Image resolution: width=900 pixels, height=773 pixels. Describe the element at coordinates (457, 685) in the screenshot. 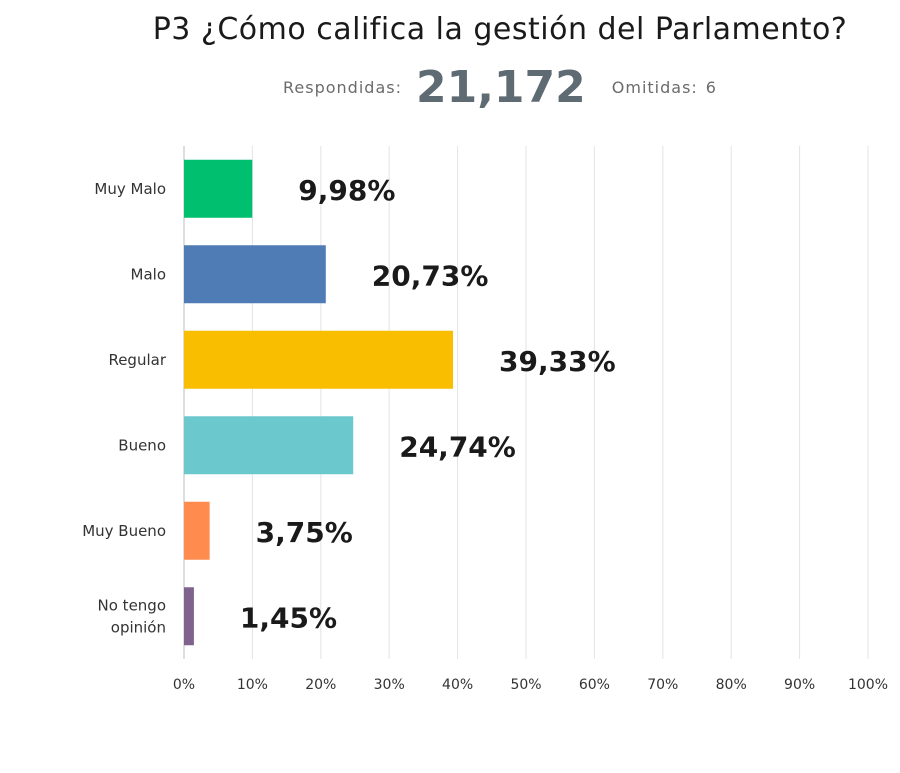

I see `x-tick-label: 40%` at that location.